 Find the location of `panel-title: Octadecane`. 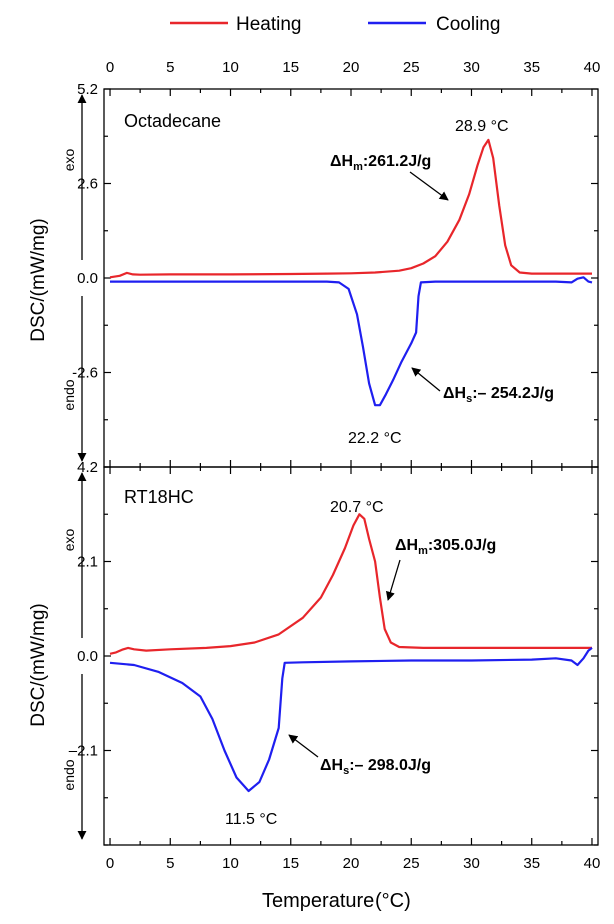

panel-title: Octadecane is located at coordinates (172, 121).